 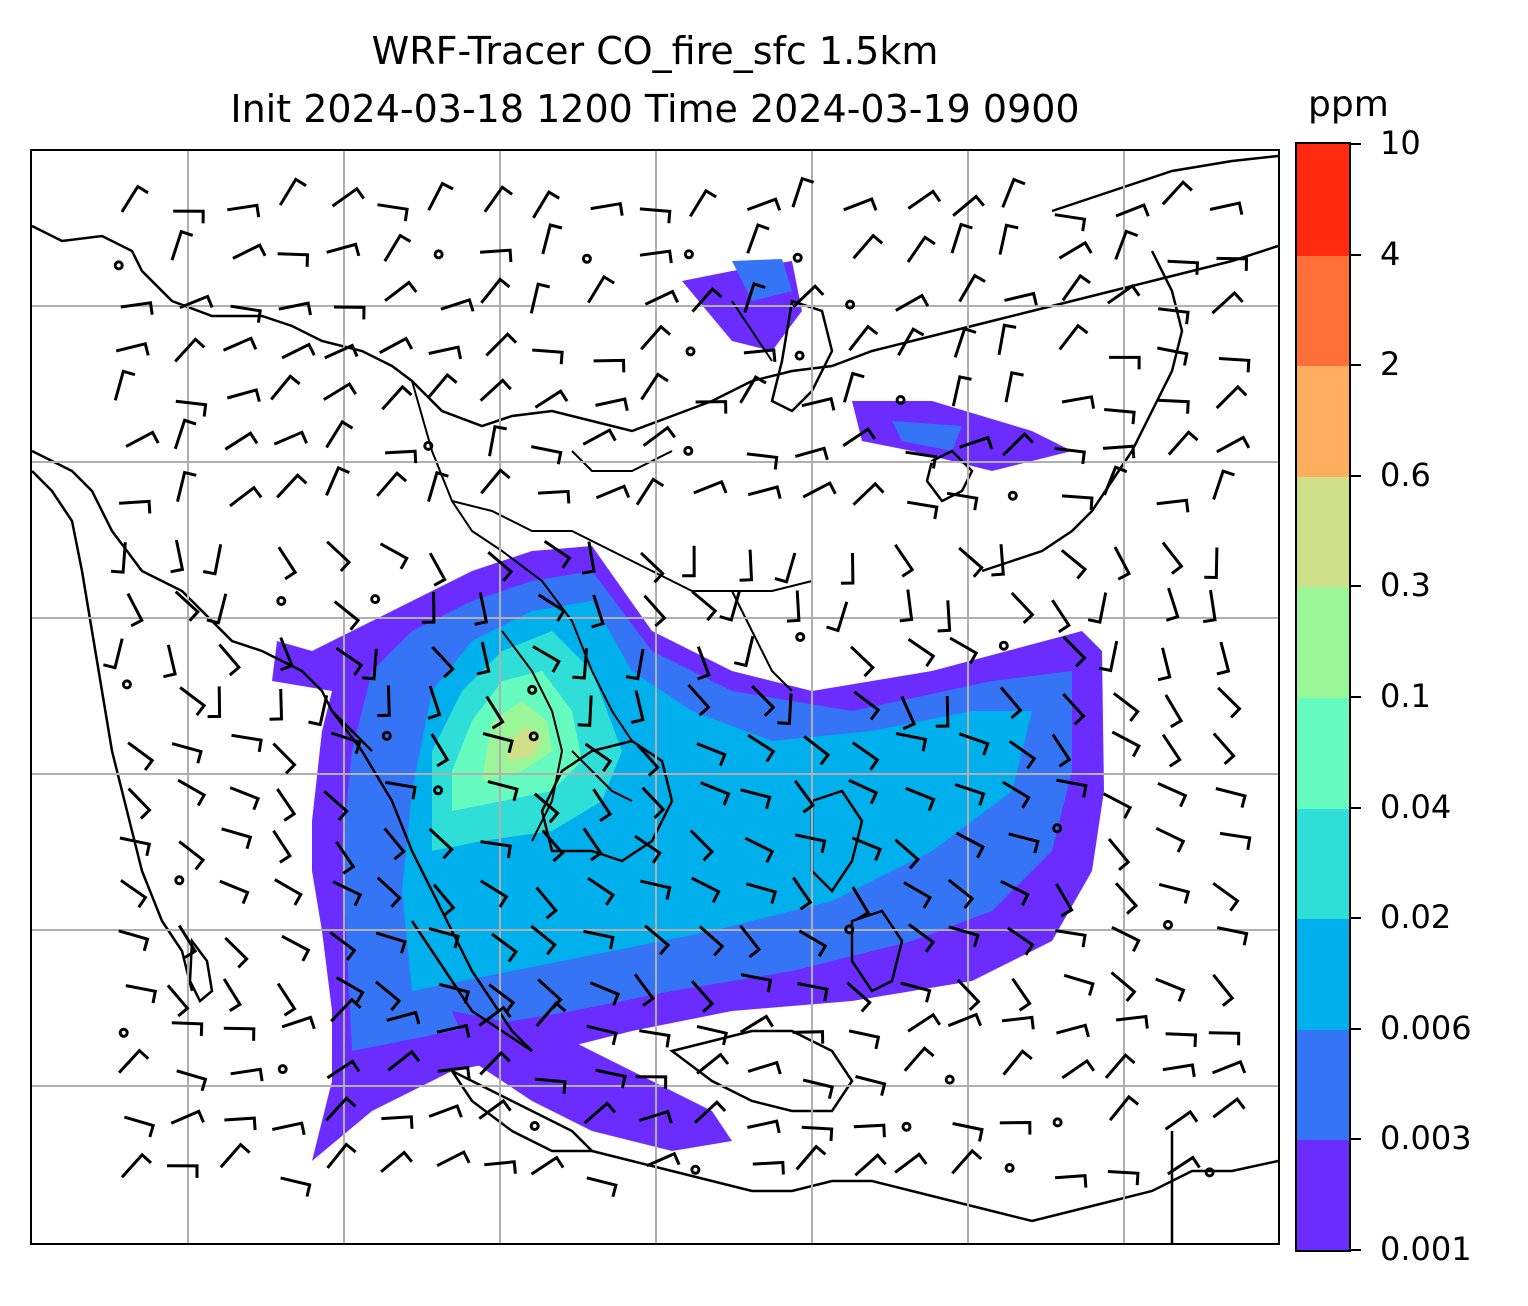 I want to click on colorbar, so click(x=1323, y=697).